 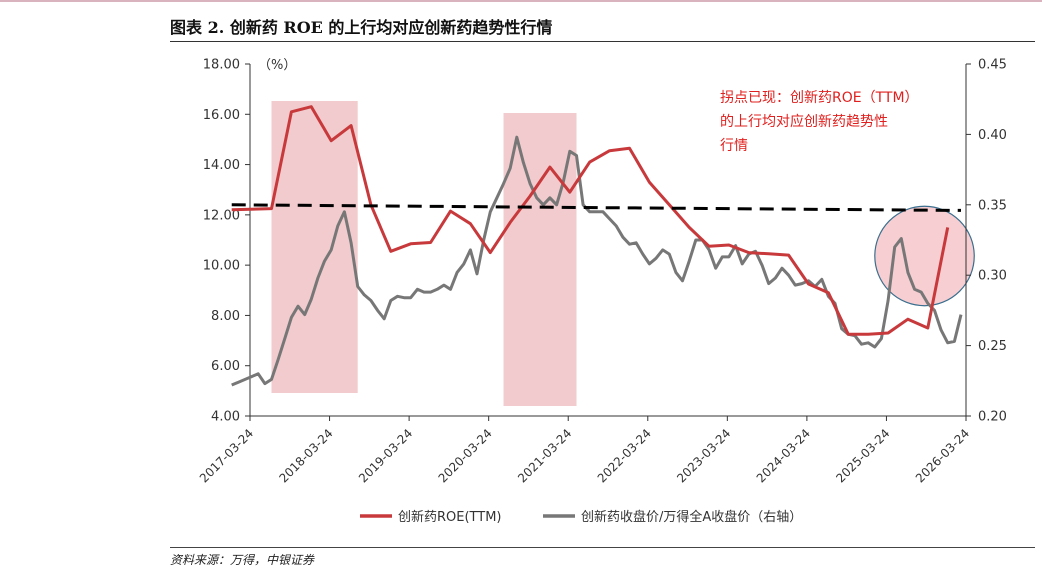 What do you see at coordinates (992, 346) in the screenshot?
I see `right-tick-label: 0.25` at bounding box center [992, 346].